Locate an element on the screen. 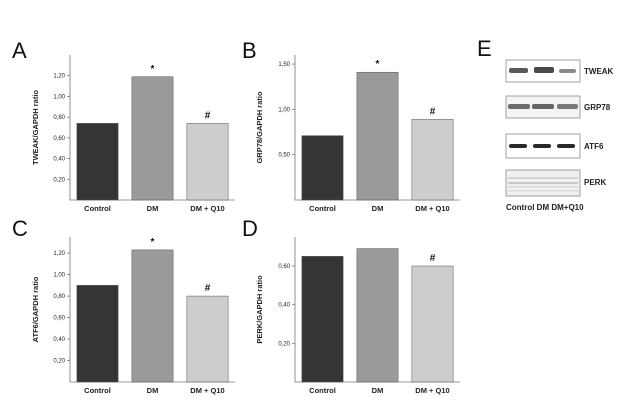 Image resolution: width=617 pixels, height=415 pixels. y-tick-label-d: 0,20 is located at coordinates (284, 344).